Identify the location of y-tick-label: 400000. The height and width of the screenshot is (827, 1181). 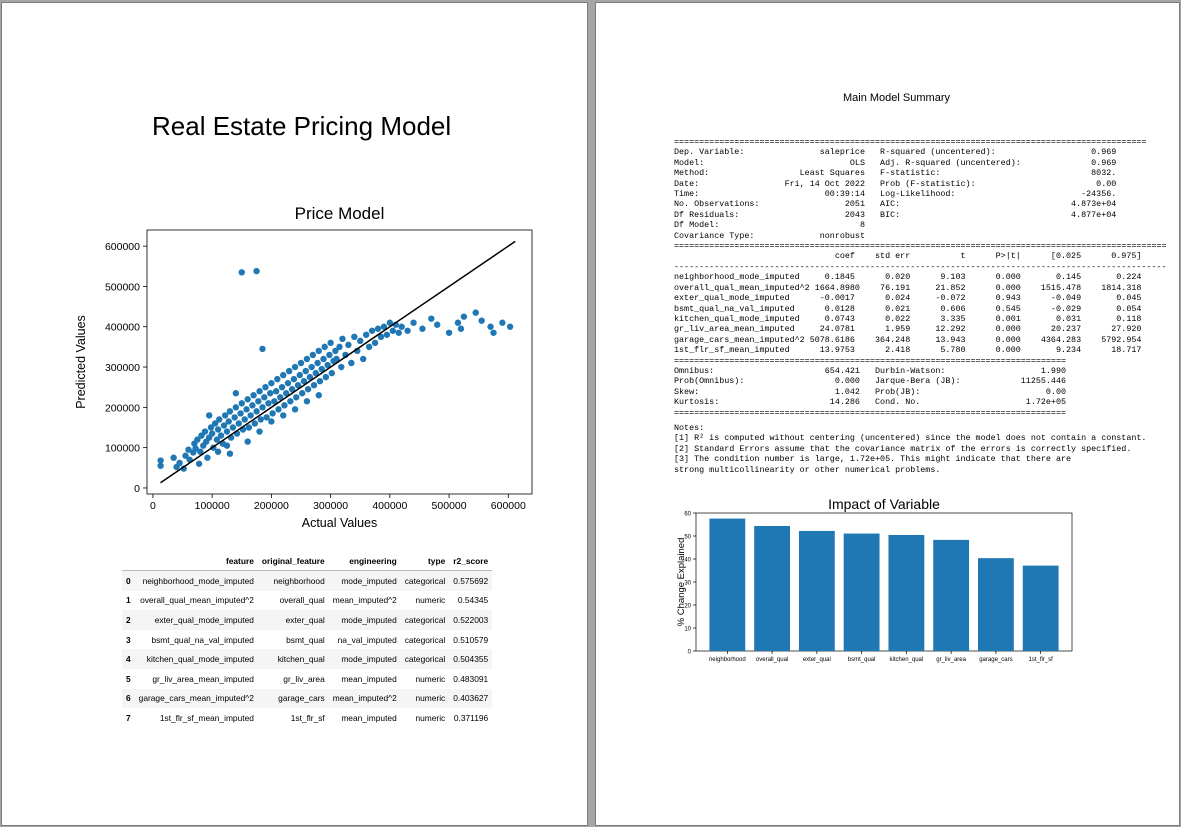
(122, 328).